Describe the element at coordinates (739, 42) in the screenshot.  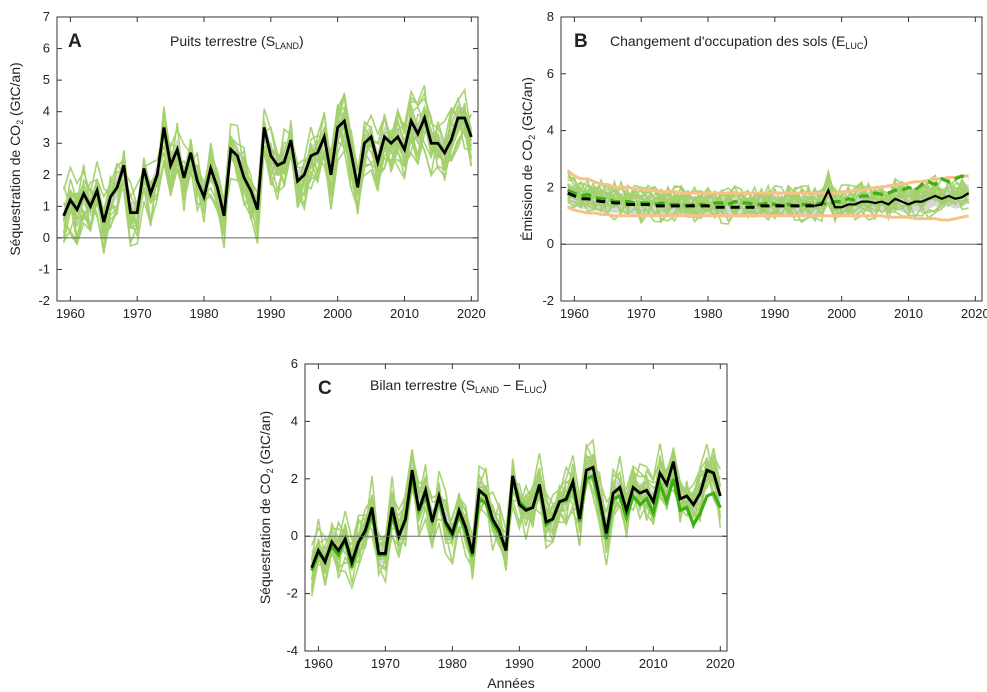
I see `panel-title: Changement d'occupation des sols (ELUC)` at that location.